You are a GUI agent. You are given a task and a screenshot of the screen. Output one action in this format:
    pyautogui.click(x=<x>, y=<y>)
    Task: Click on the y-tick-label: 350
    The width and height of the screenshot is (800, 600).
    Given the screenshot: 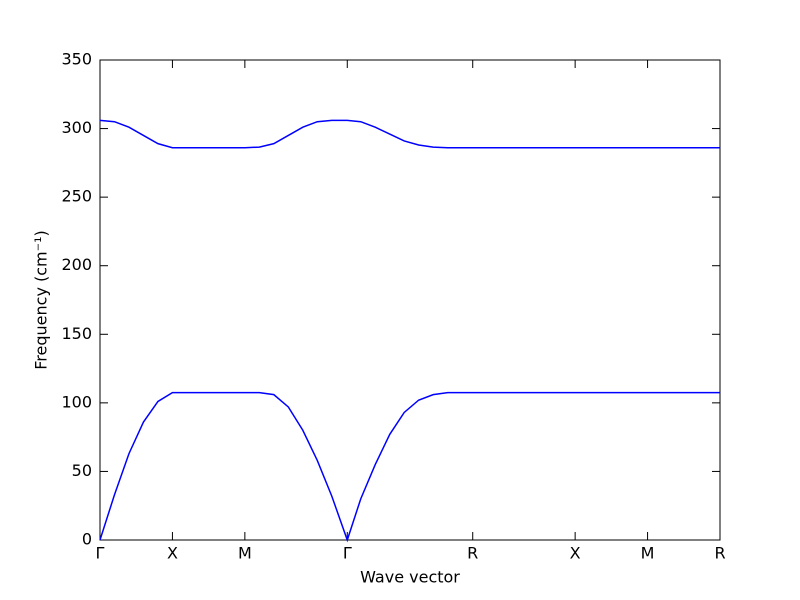 What is the action you would take?
    pyautogui.click(x=76, y=59)
    